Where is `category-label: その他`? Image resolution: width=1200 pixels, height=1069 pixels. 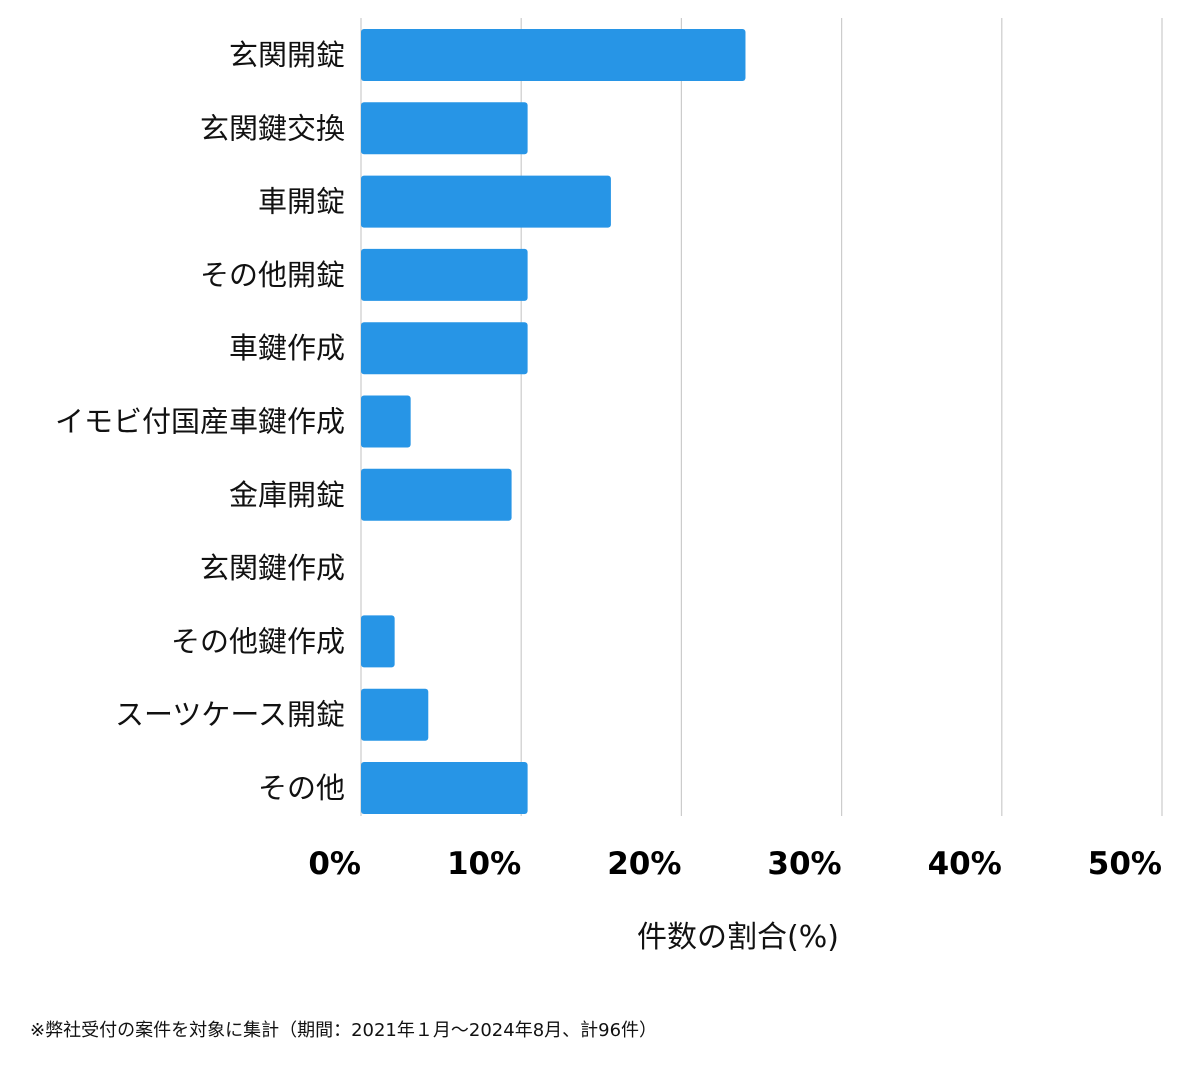
category-label: その他 is located at coordinates (301, 788).